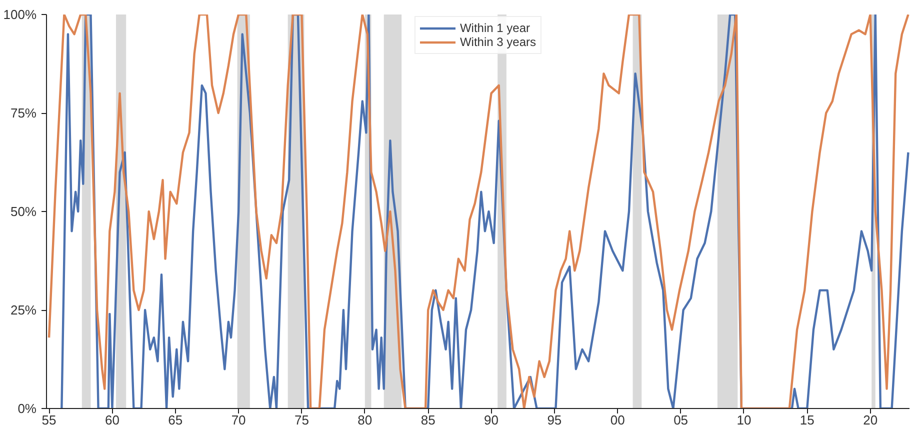 This screenshot has height=427, width=913. Describe the element at coordinates (498, 42) in the screenshot. I see `legend-label: Within 3 years` at that location.